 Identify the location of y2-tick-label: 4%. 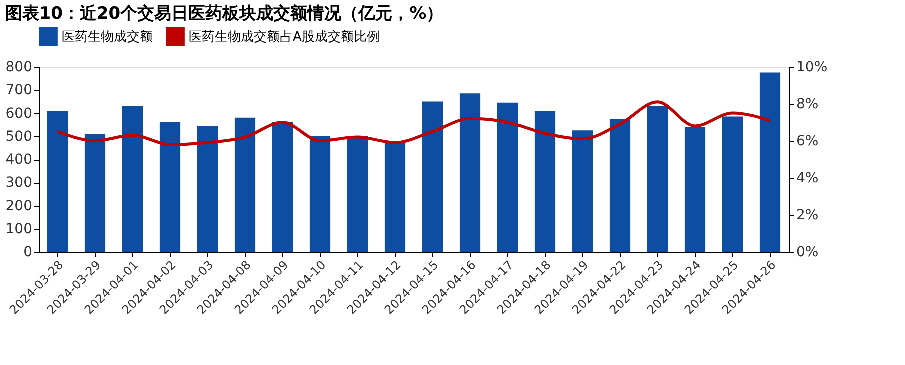
(807, 178).